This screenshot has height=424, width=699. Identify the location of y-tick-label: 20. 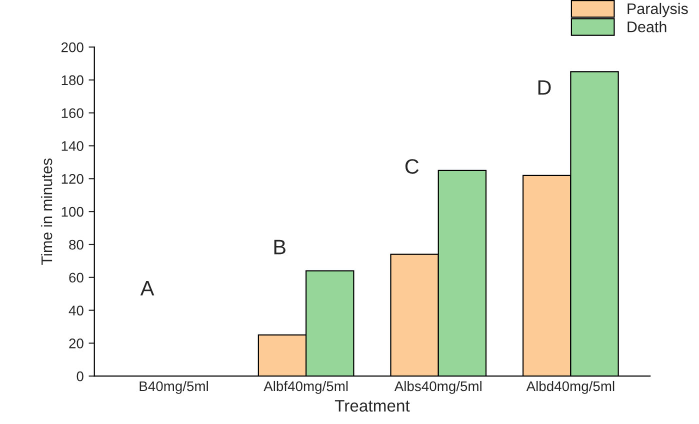
(76, 343).